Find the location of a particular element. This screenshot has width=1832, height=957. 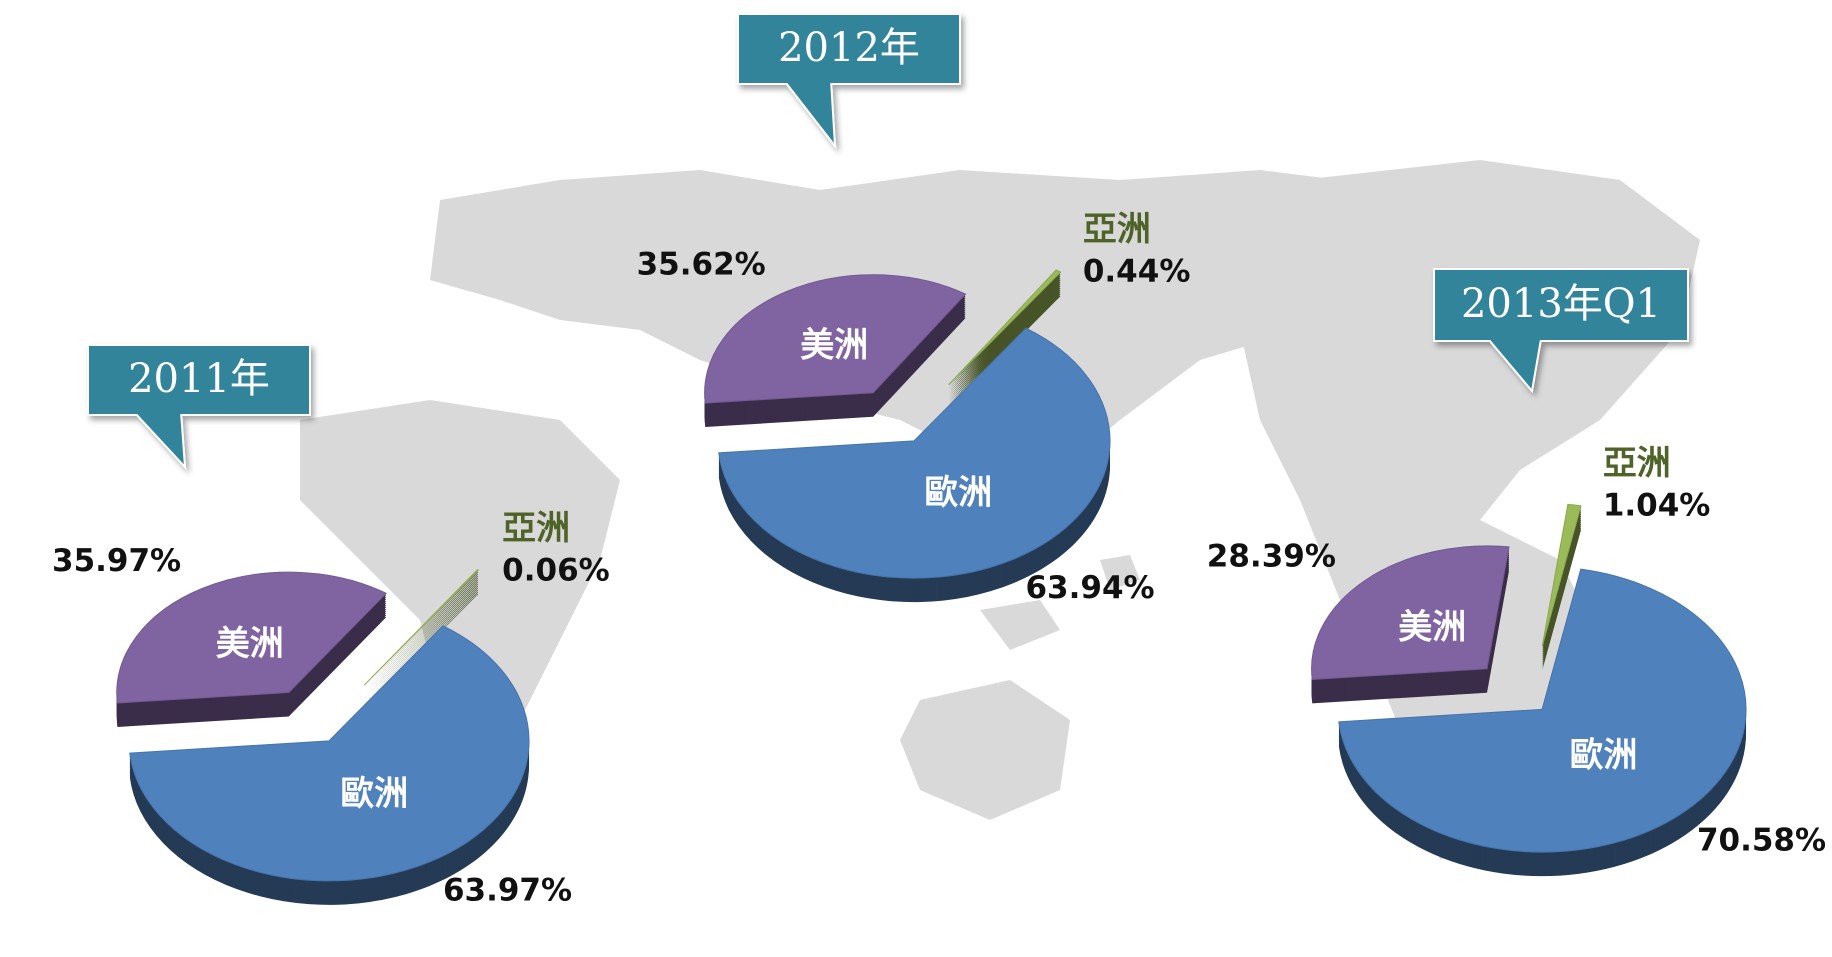

map-africa is located at coordinates (460, 580).